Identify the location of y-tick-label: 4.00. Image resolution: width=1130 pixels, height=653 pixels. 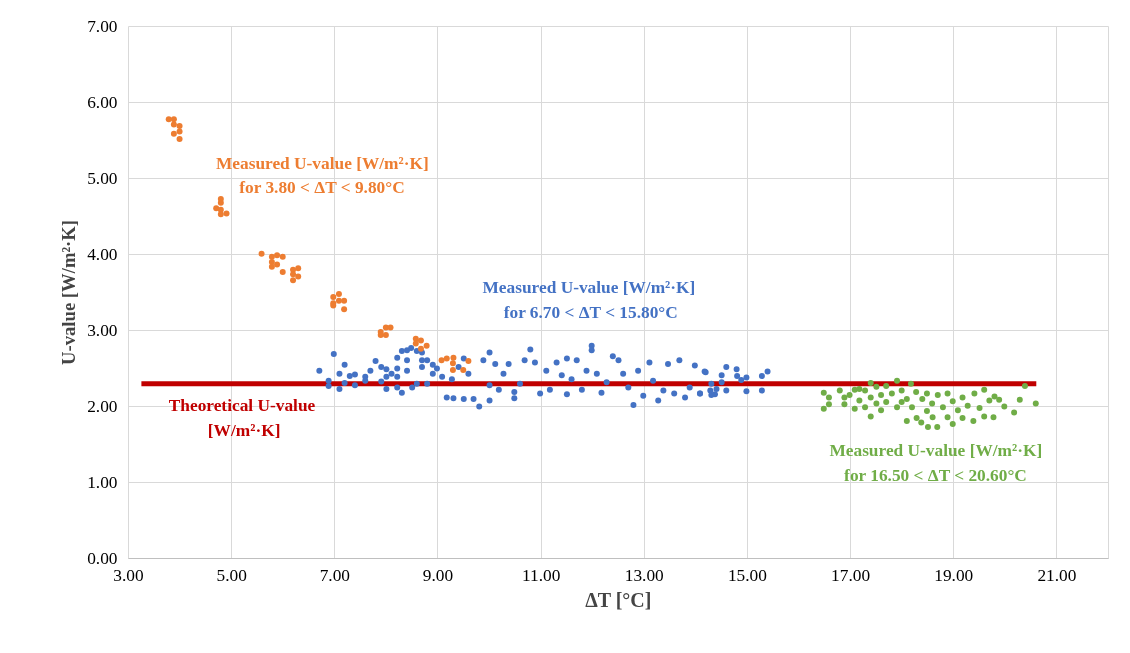
(102, 254).